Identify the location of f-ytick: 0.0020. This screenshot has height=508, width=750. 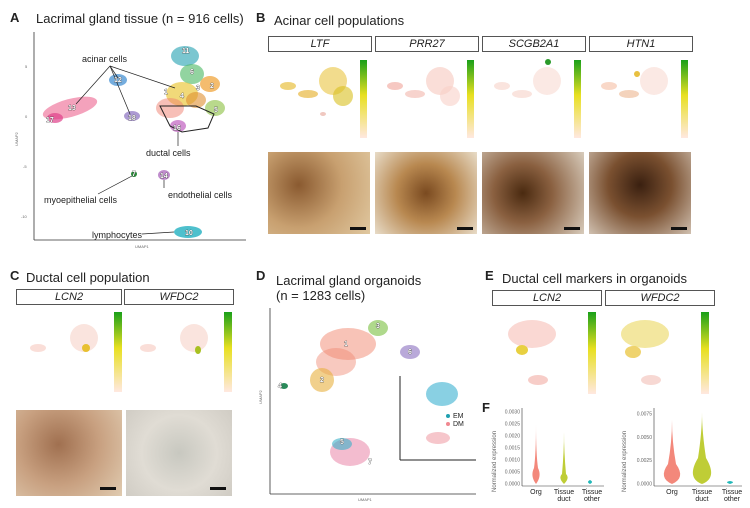
(513, 437).